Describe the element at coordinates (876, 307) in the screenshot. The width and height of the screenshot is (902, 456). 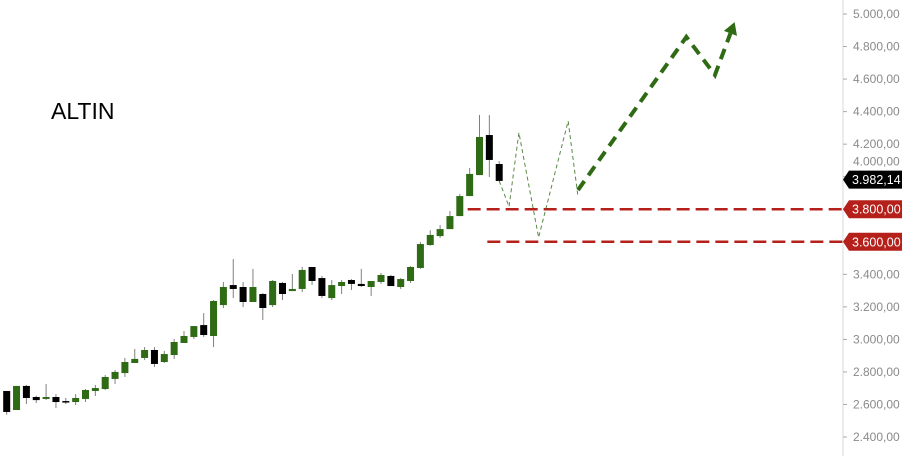
I see `y-tick-label: 3.200,00` at that location.